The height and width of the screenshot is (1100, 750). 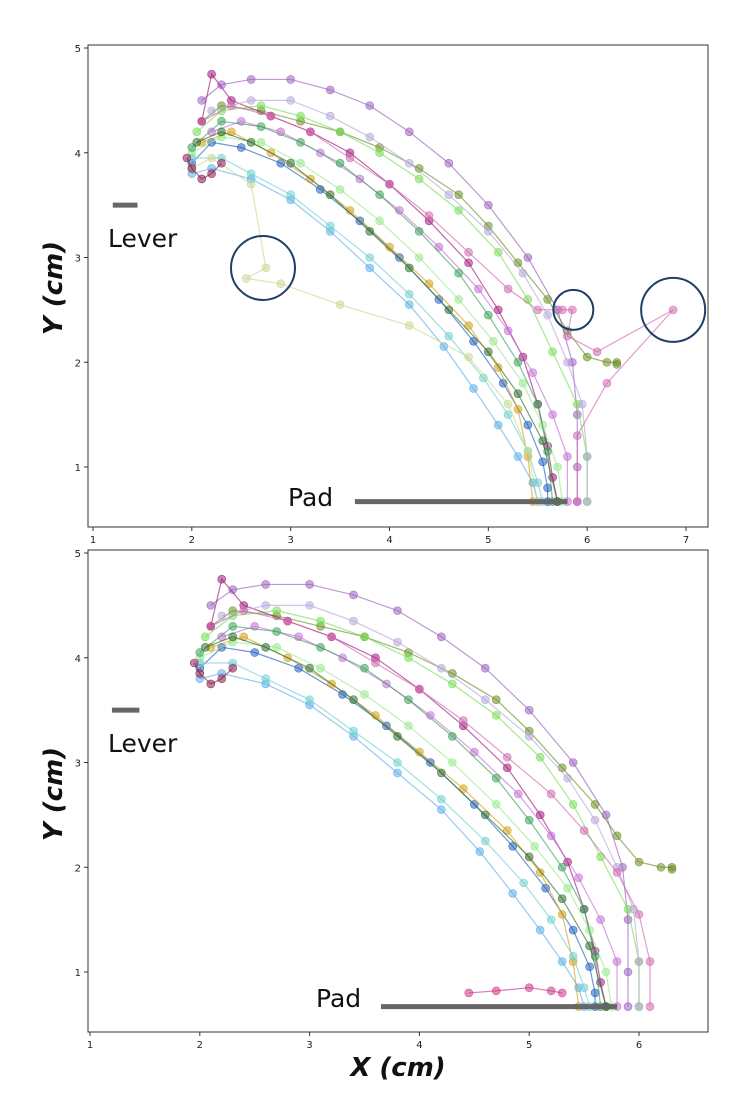 What do you see at coordinates (200, 1045) in the screenshot?
I see `x-tick-label: 2` at bounding box center [200, 1045].